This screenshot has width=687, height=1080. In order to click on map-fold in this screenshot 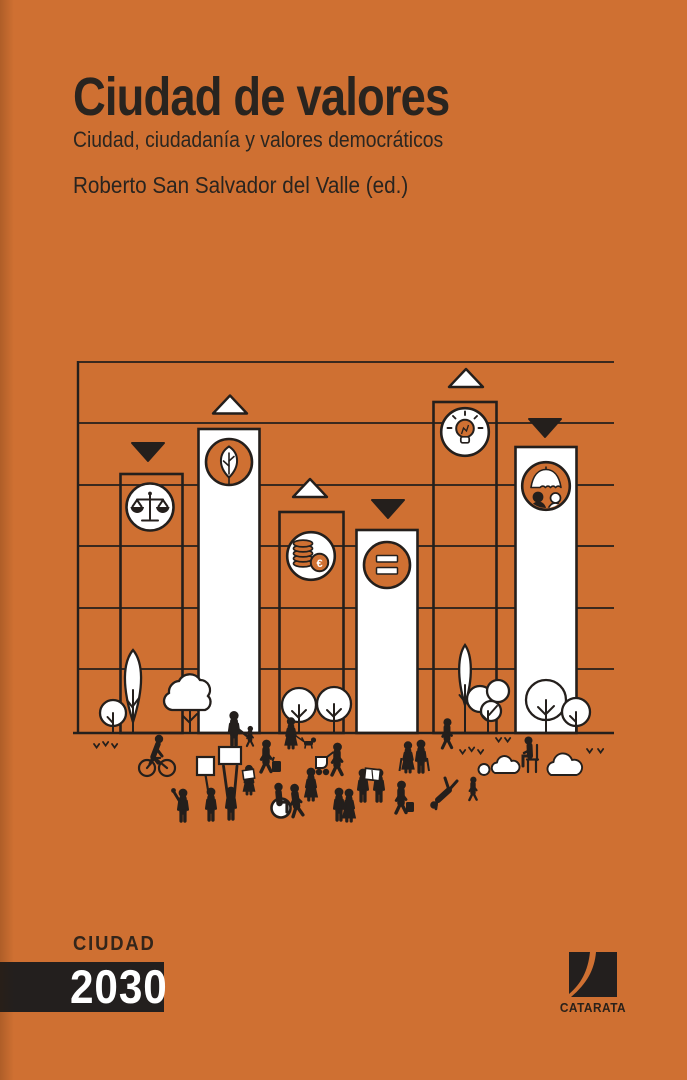, I will do `click(372, 775)`.